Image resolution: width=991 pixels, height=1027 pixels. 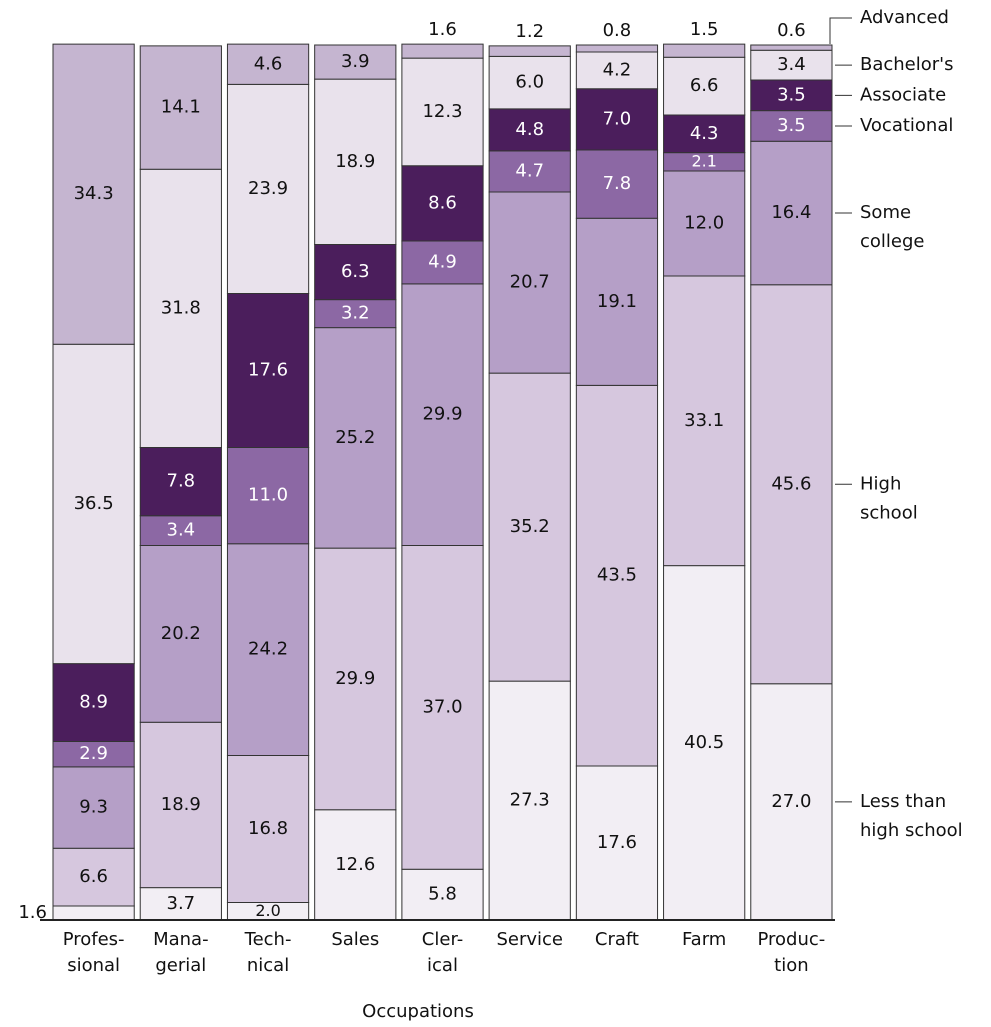 What do you see at coordinates (530, 800) in the screenshot?
I see `value-label: 27.3` at bounding box center [530, 800].